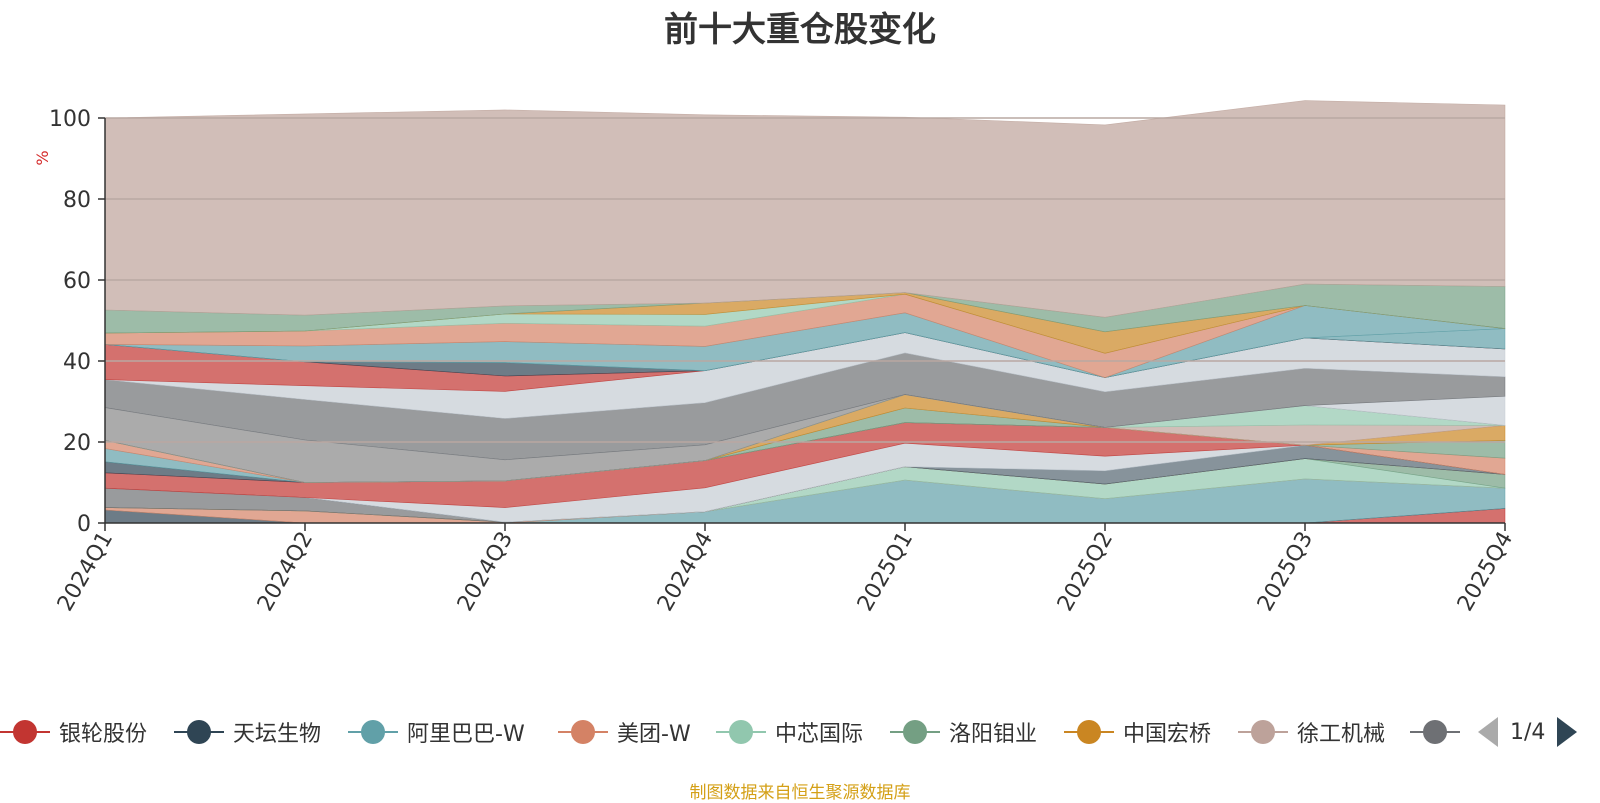 This screenshot has height=803, width=1600. What do you see at coordinates (42, 157) in the screenshot?
I see `y-axis-label: %` at bounding box center [42, 157].